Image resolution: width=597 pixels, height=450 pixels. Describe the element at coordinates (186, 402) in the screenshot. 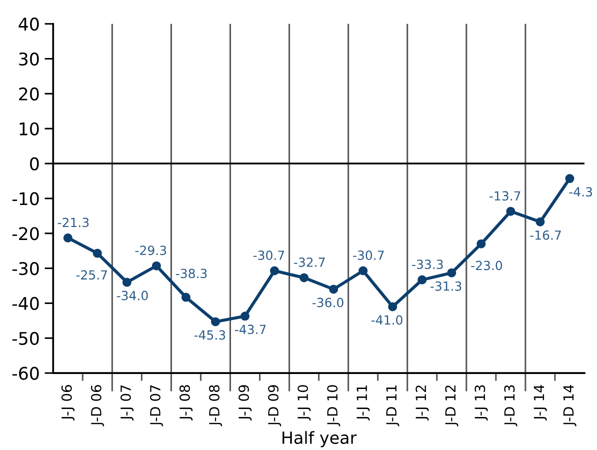

I see `x-tick-label: J-J 08` at that location.